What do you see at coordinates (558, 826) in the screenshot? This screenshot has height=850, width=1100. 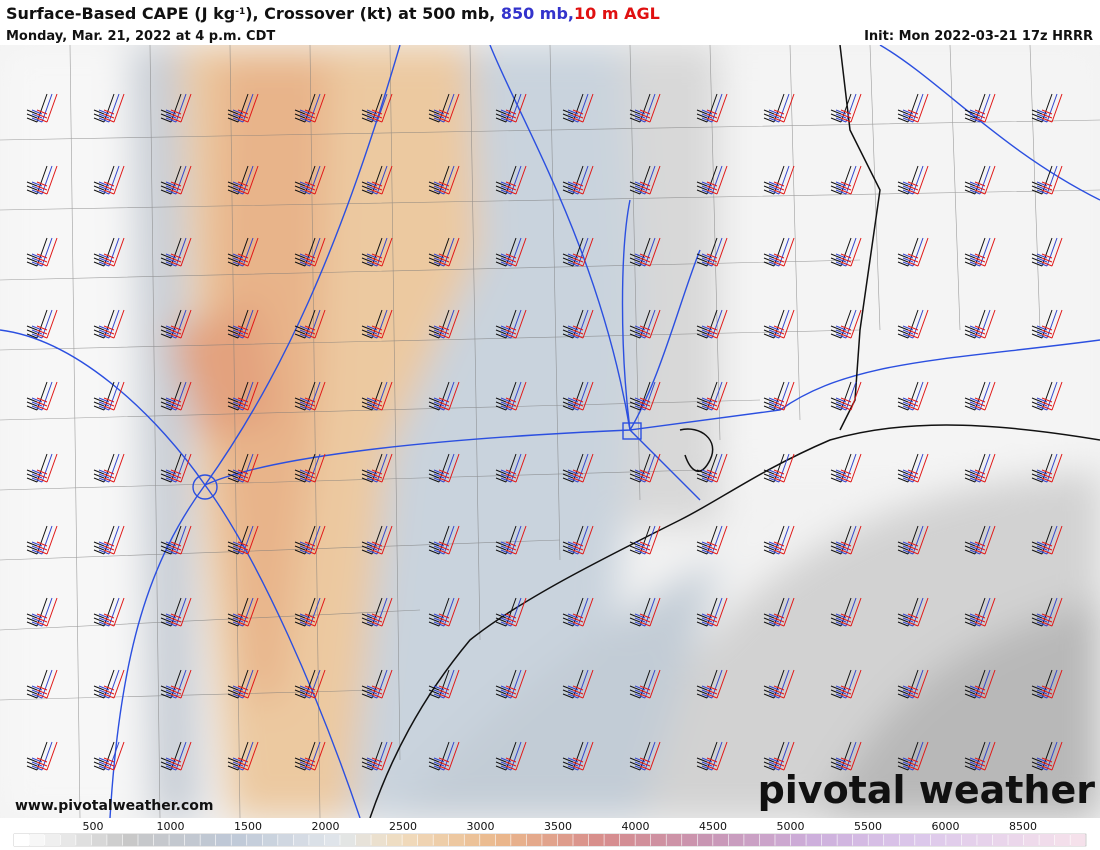 I see `colorbar-label: 3500` at bounding box center [558, 826].